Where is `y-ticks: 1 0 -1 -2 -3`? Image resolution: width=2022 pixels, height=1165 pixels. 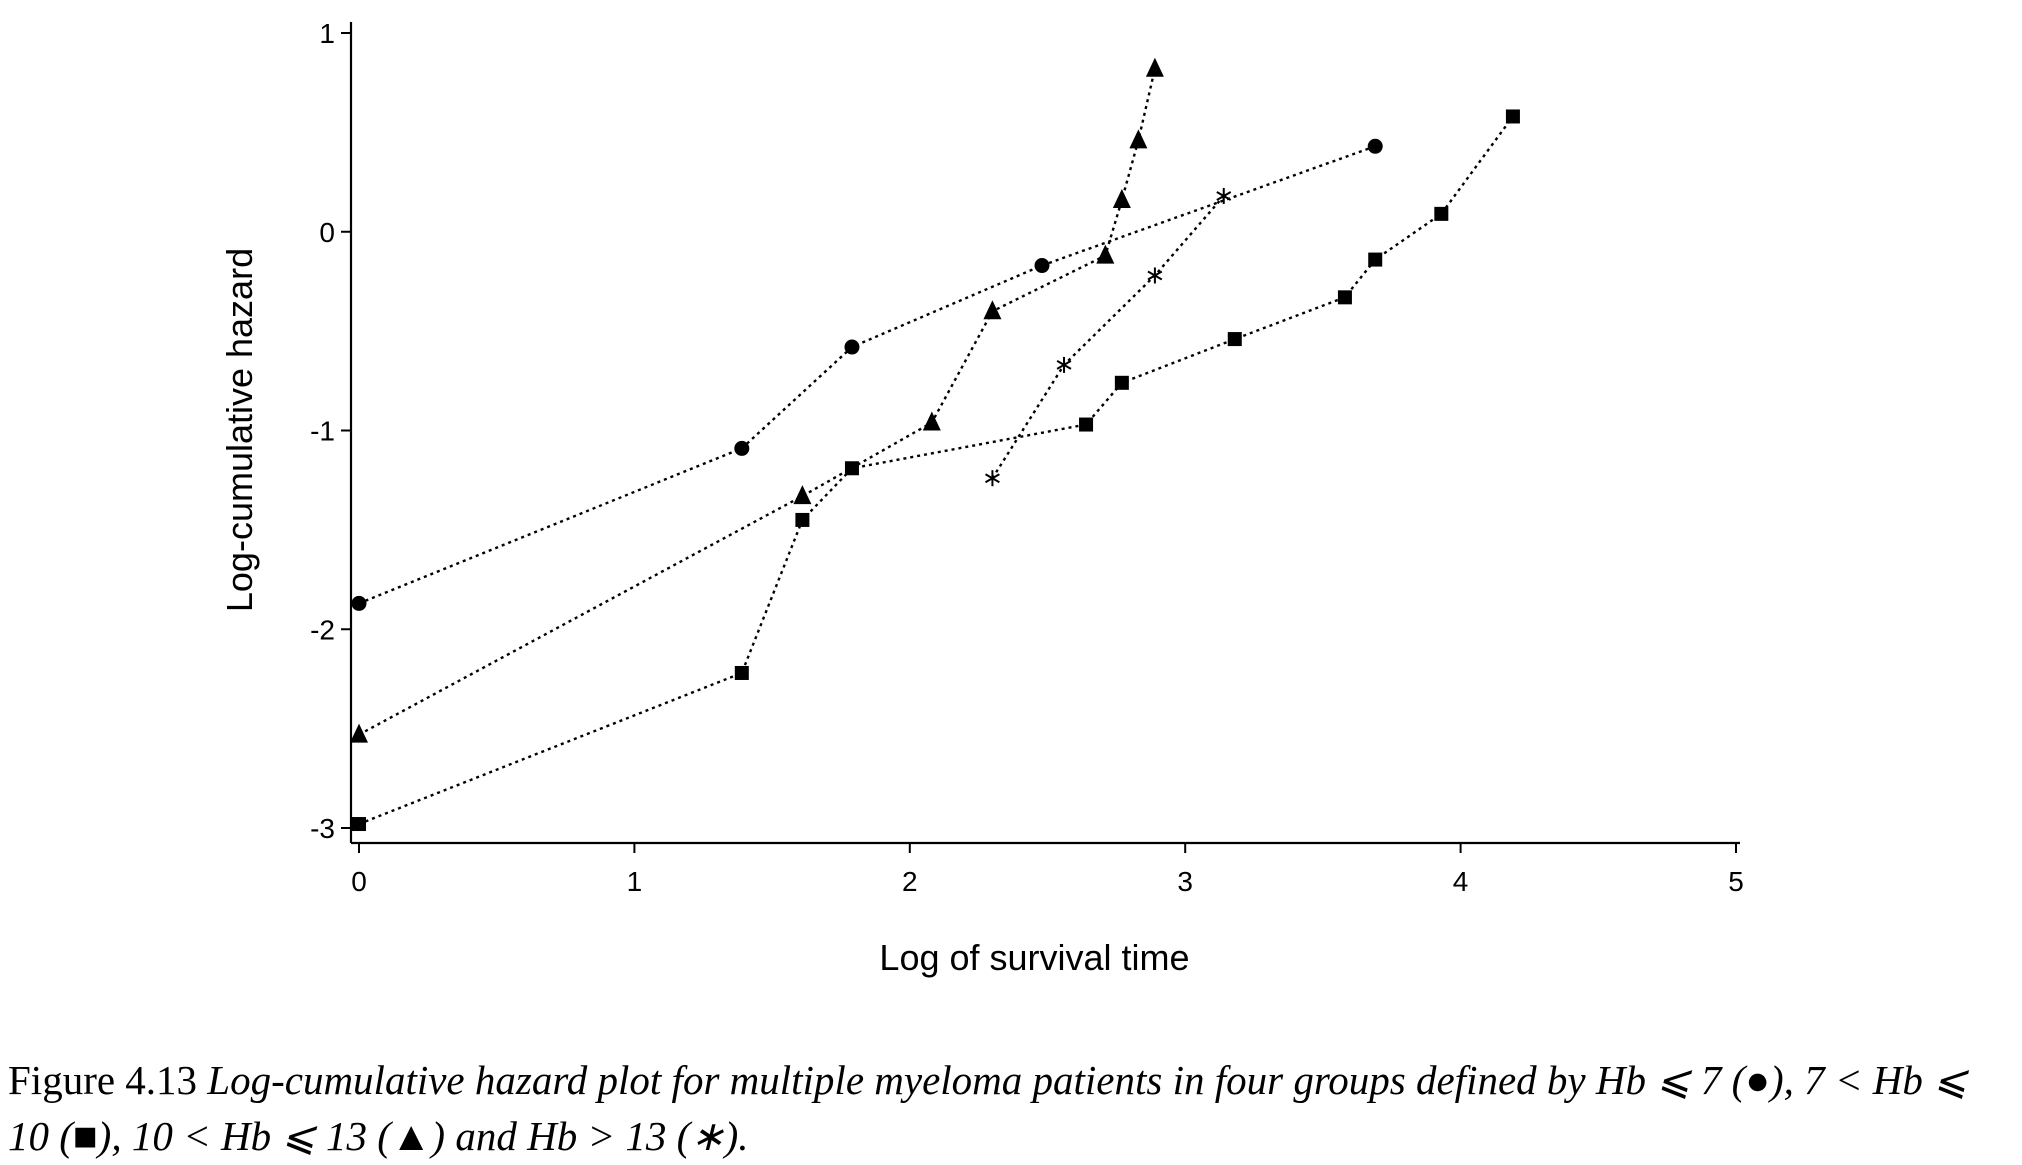 y-ticks: 1 0 -1 -2 -3 is located at coordinates (330, 431).